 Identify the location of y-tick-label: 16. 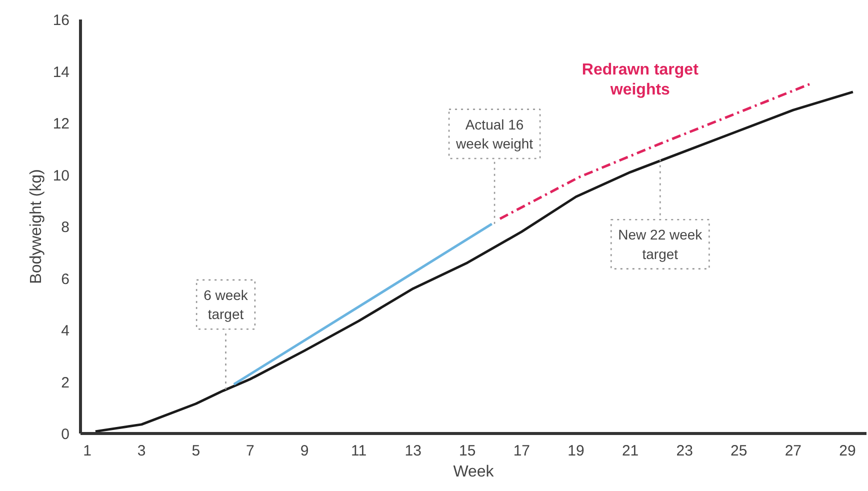
(61, 20).